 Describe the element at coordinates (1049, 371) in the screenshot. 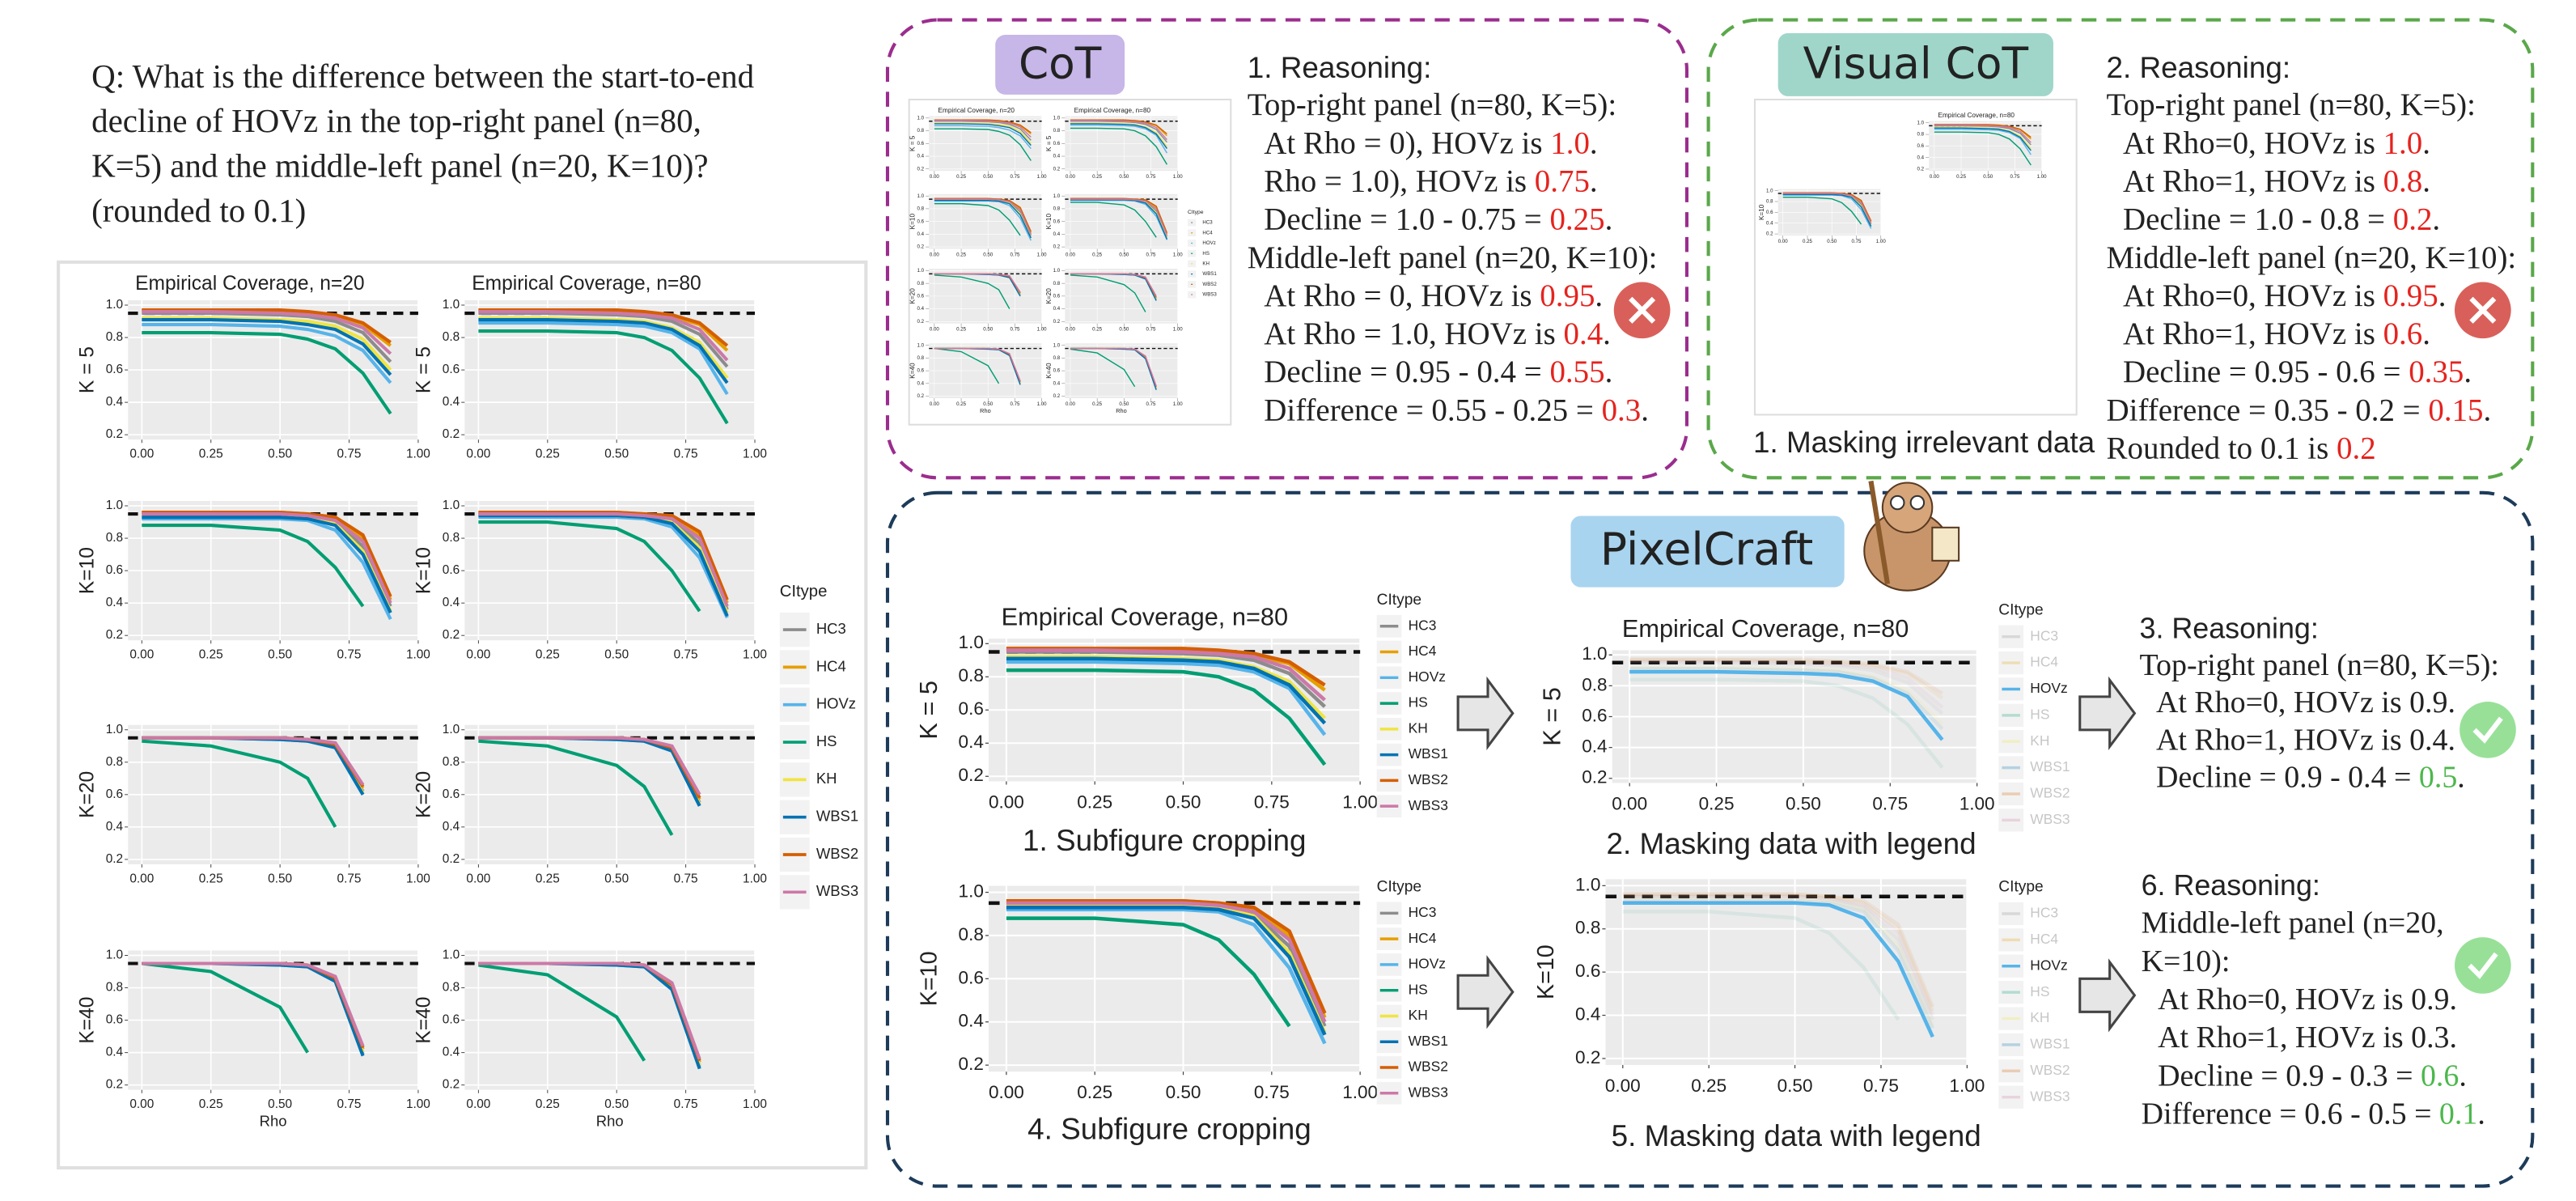

I see `row-label: K=40` at that location.